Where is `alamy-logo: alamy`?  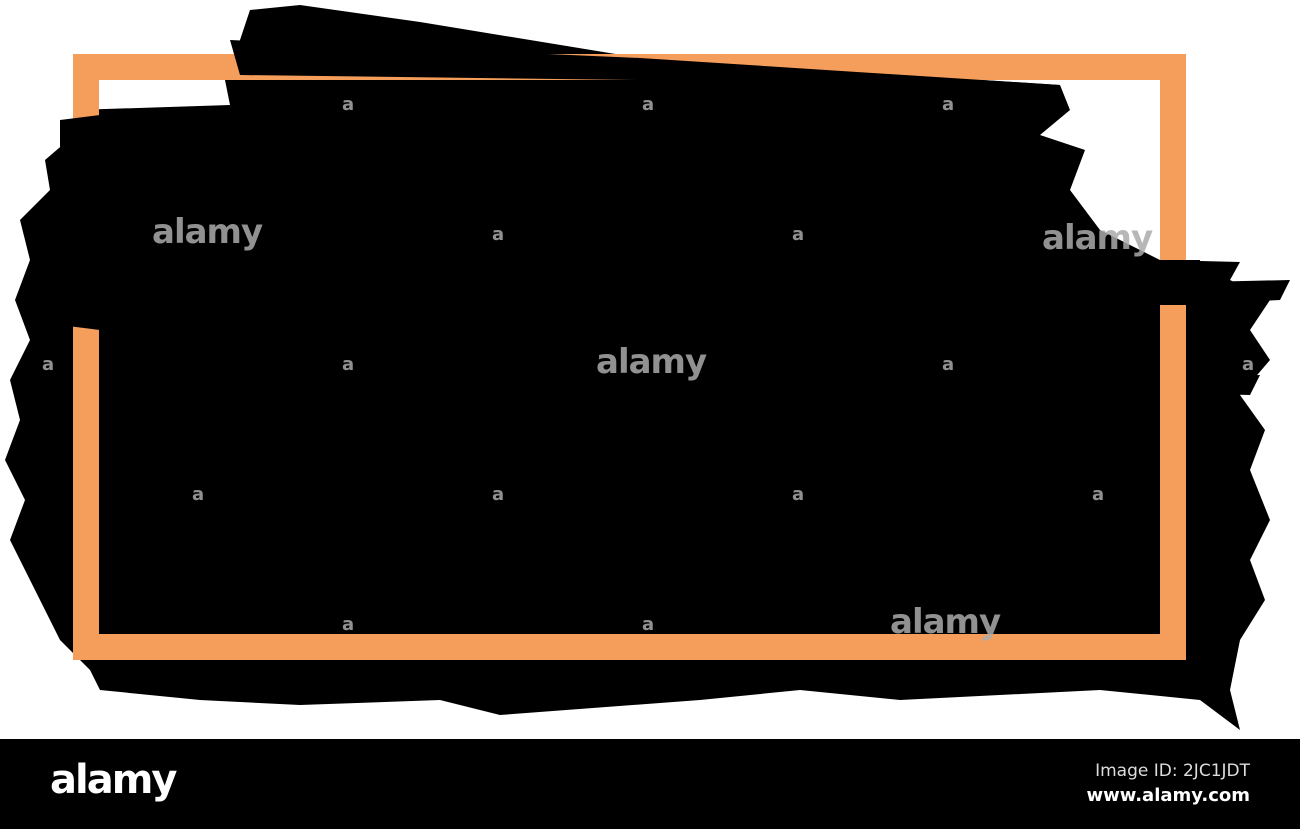 alamy-logo: alamy is located at coordinates (113, 780).